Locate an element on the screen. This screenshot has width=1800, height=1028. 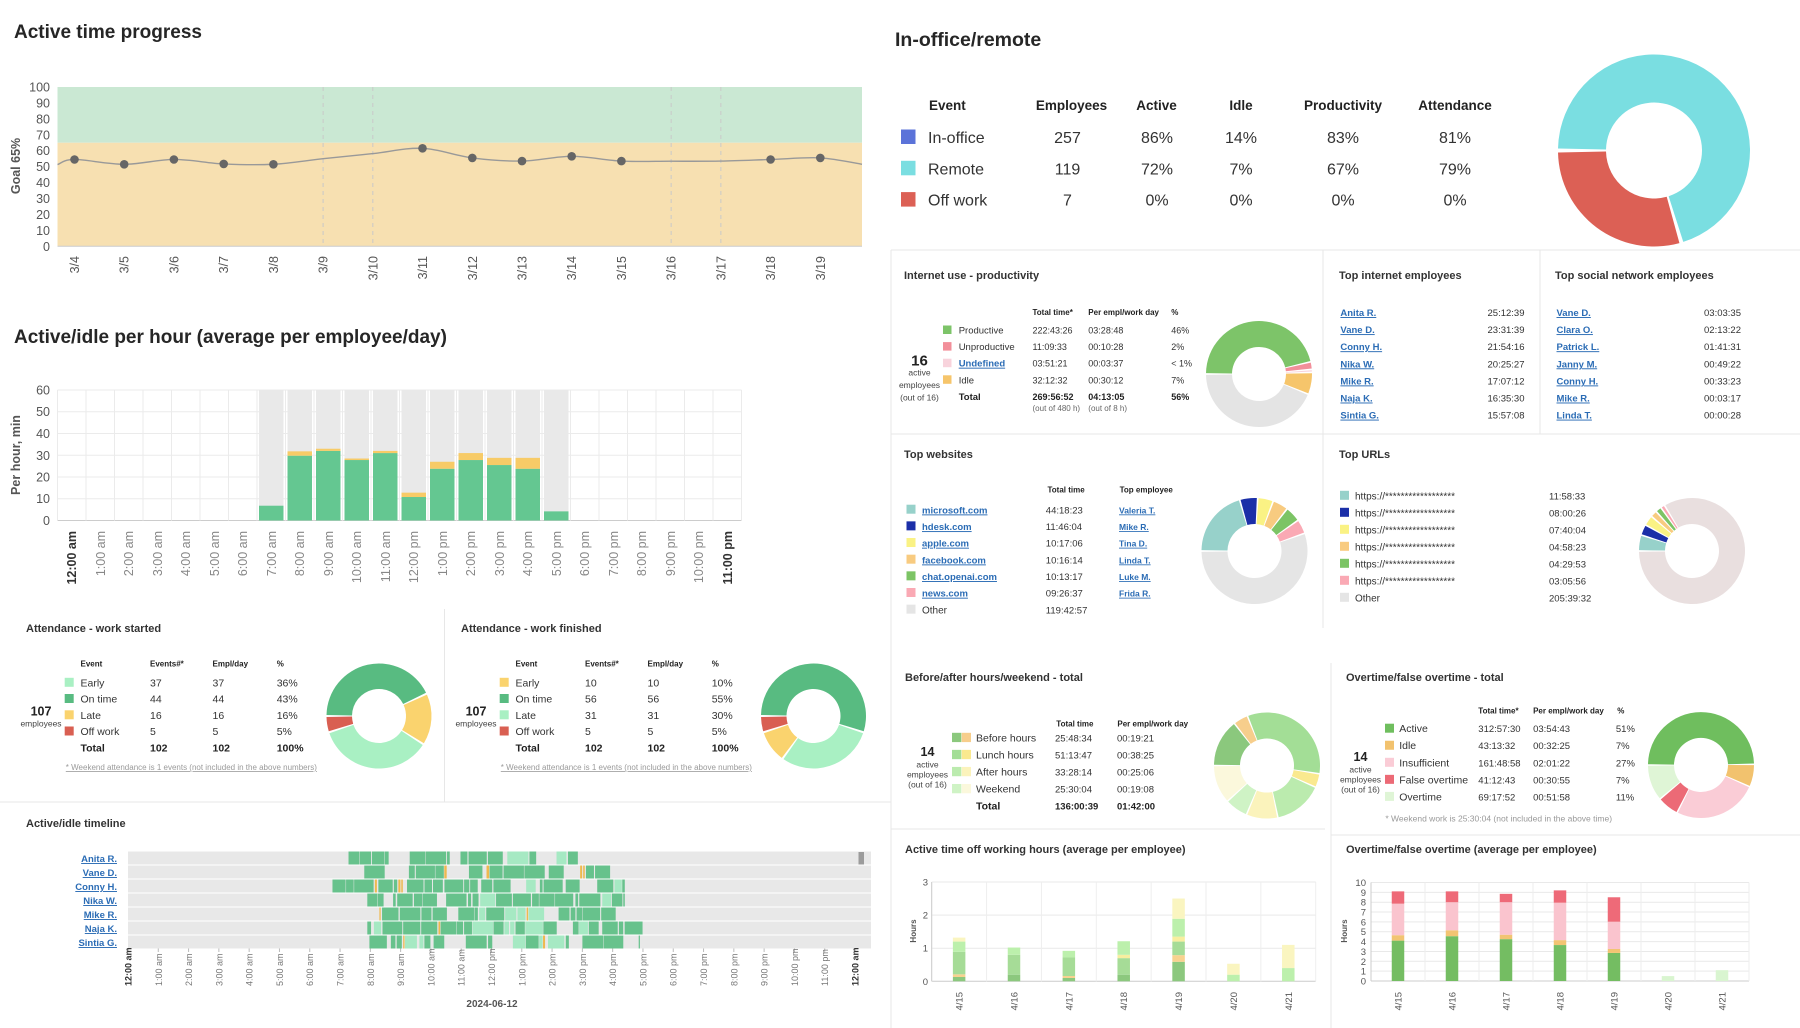
svg-text: 3/12 is located at coordinates (473, 268).